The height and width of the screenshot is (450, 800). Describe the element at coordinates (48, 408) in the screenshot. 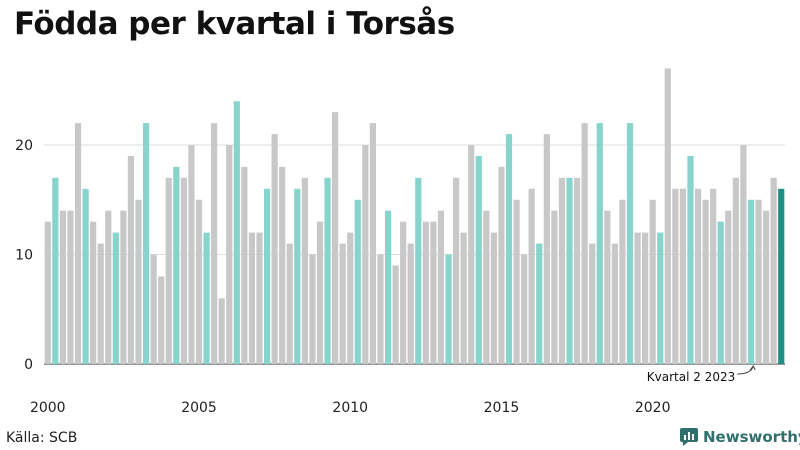

I see `x-tick-label: 2000` at that location.